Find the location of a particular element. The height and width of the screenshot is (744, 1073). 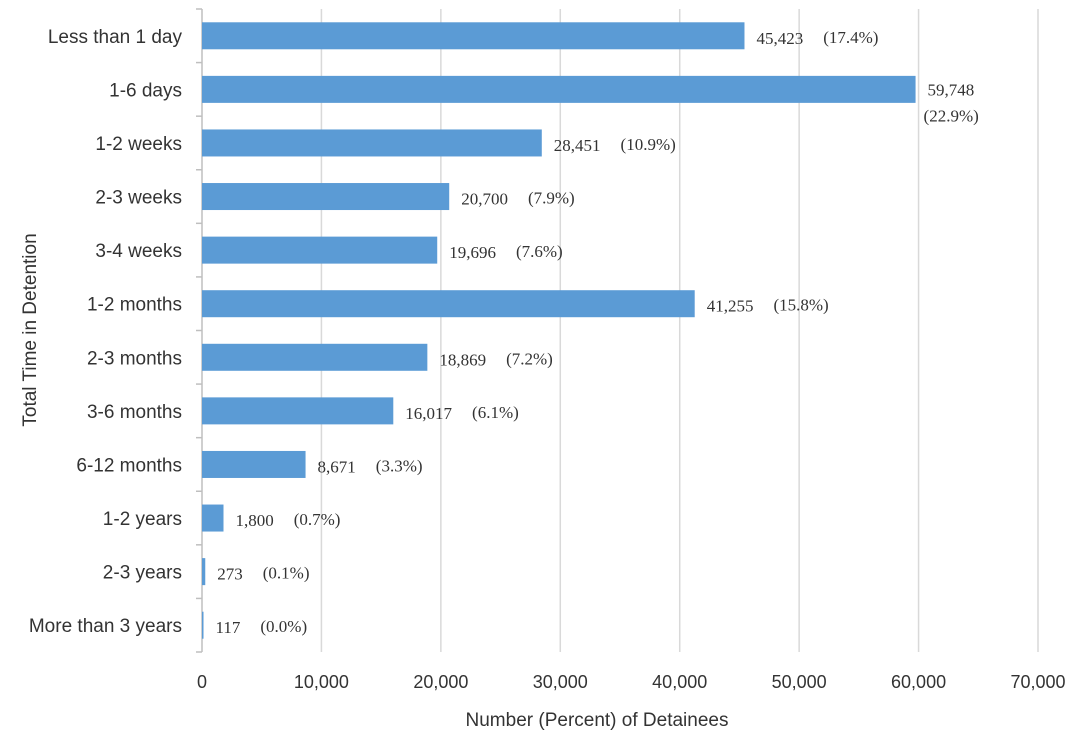

category-label: 1-2 months is located at coordinates (134, 305).